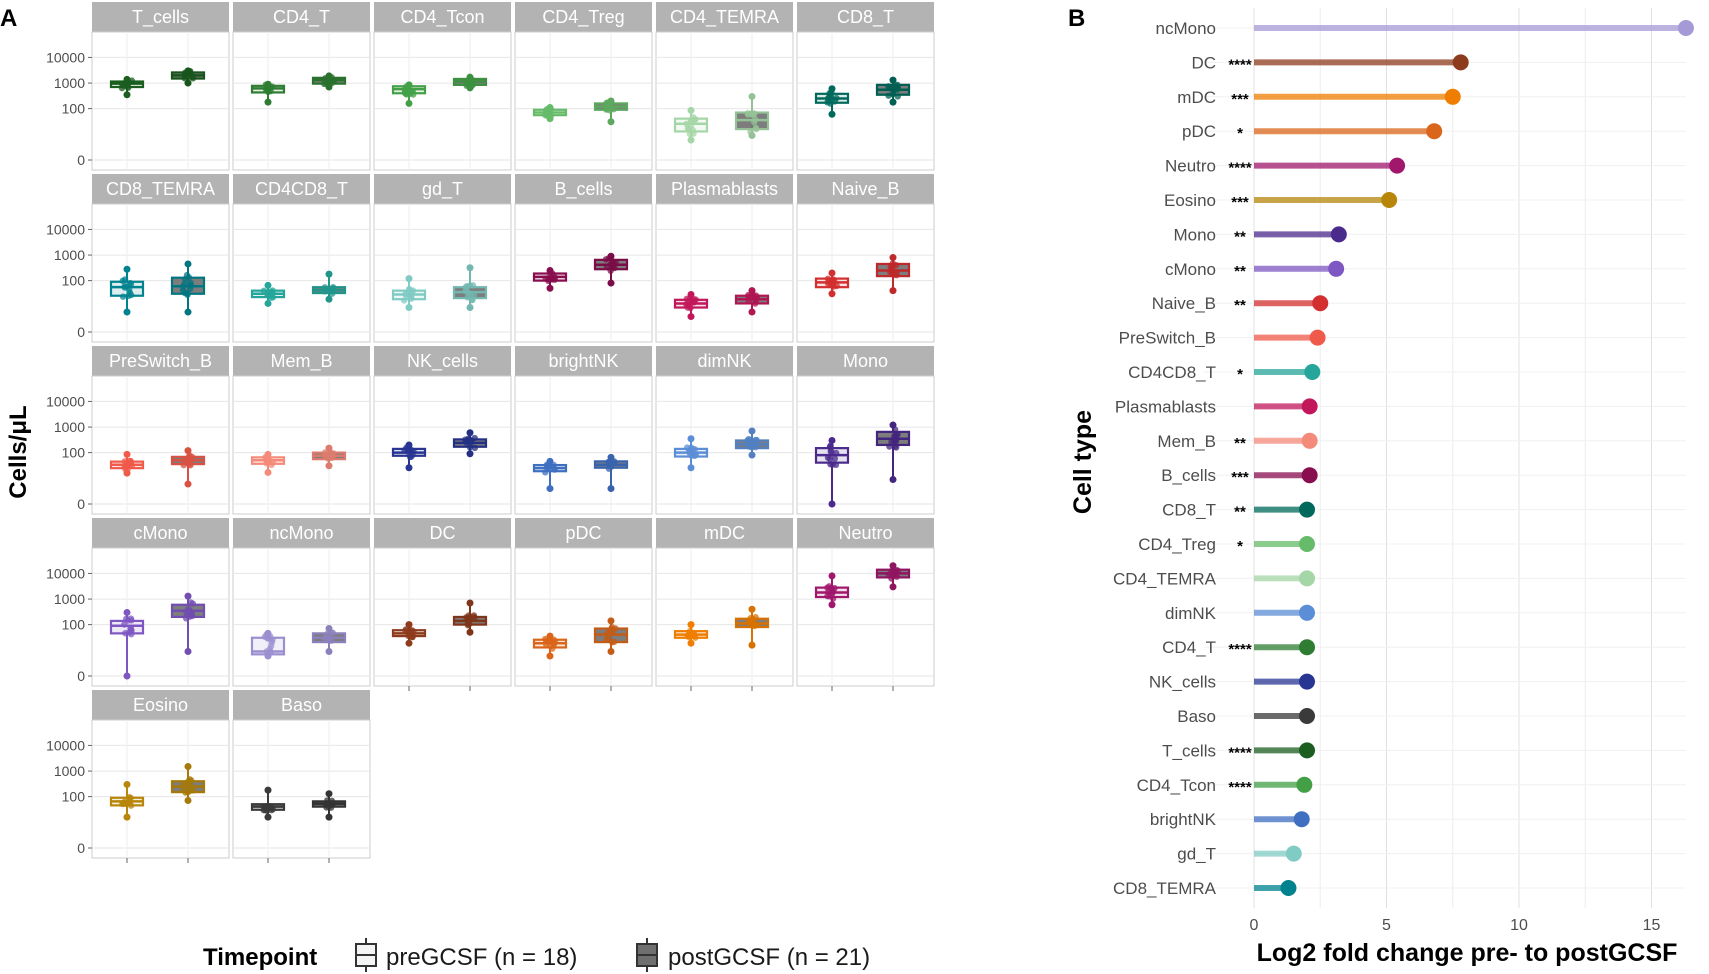 The height and width of the screenshot is (974, 1709). I want to click on y-tick-label: 1000, so click(69, 83).